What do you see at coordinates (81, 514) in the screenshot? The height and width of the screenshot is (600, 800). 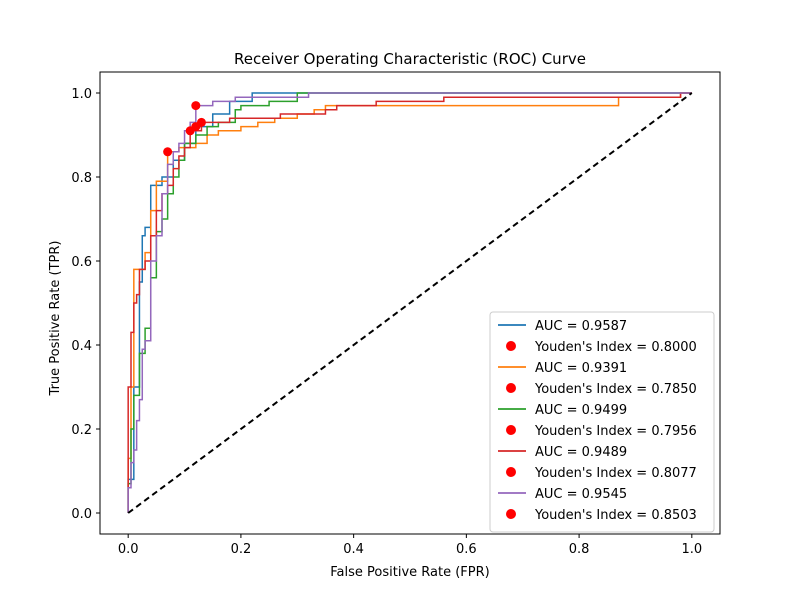 I see `y-tick-label: 0.0` at bounding box center [81, 514].